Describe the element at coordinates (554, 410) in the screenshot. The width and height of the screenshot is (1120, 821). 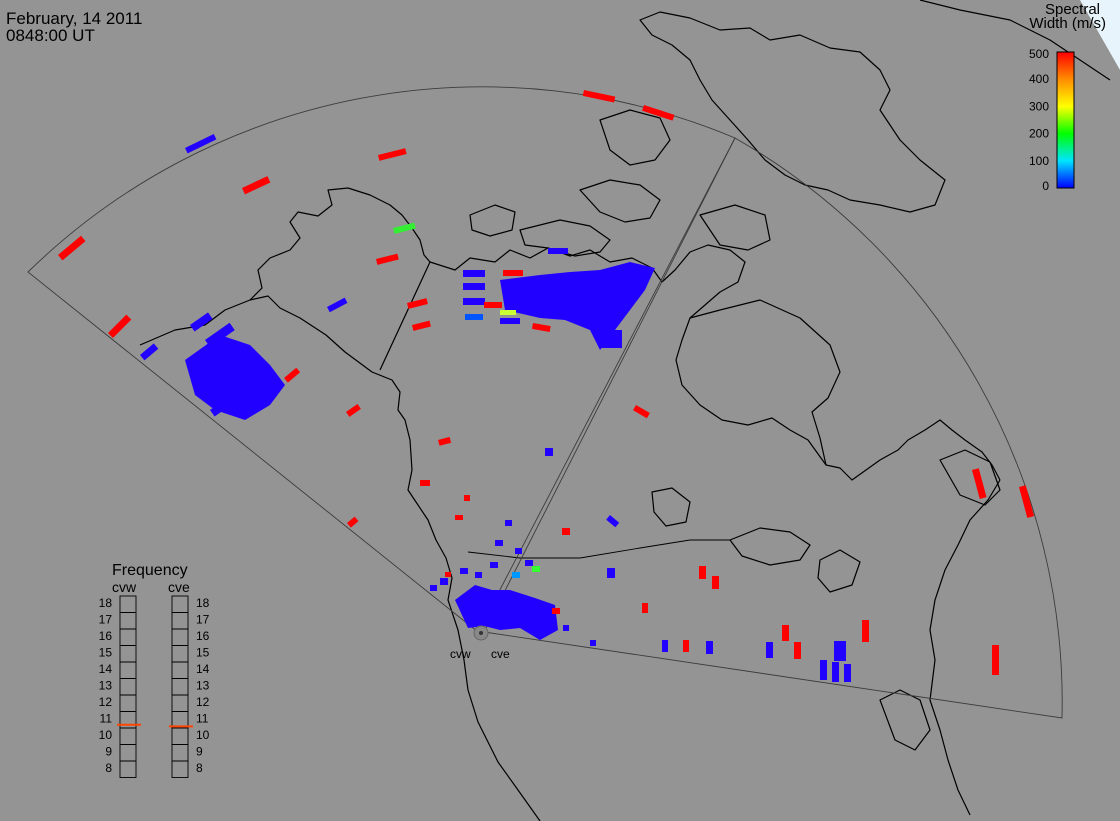
I see `boundaries` at that location.